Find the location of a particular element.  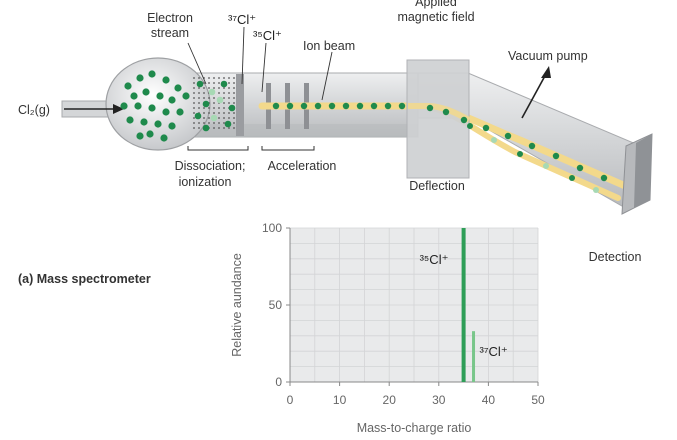

magnetic-field-label-line1: Applied is located at coordinates (436, 4).